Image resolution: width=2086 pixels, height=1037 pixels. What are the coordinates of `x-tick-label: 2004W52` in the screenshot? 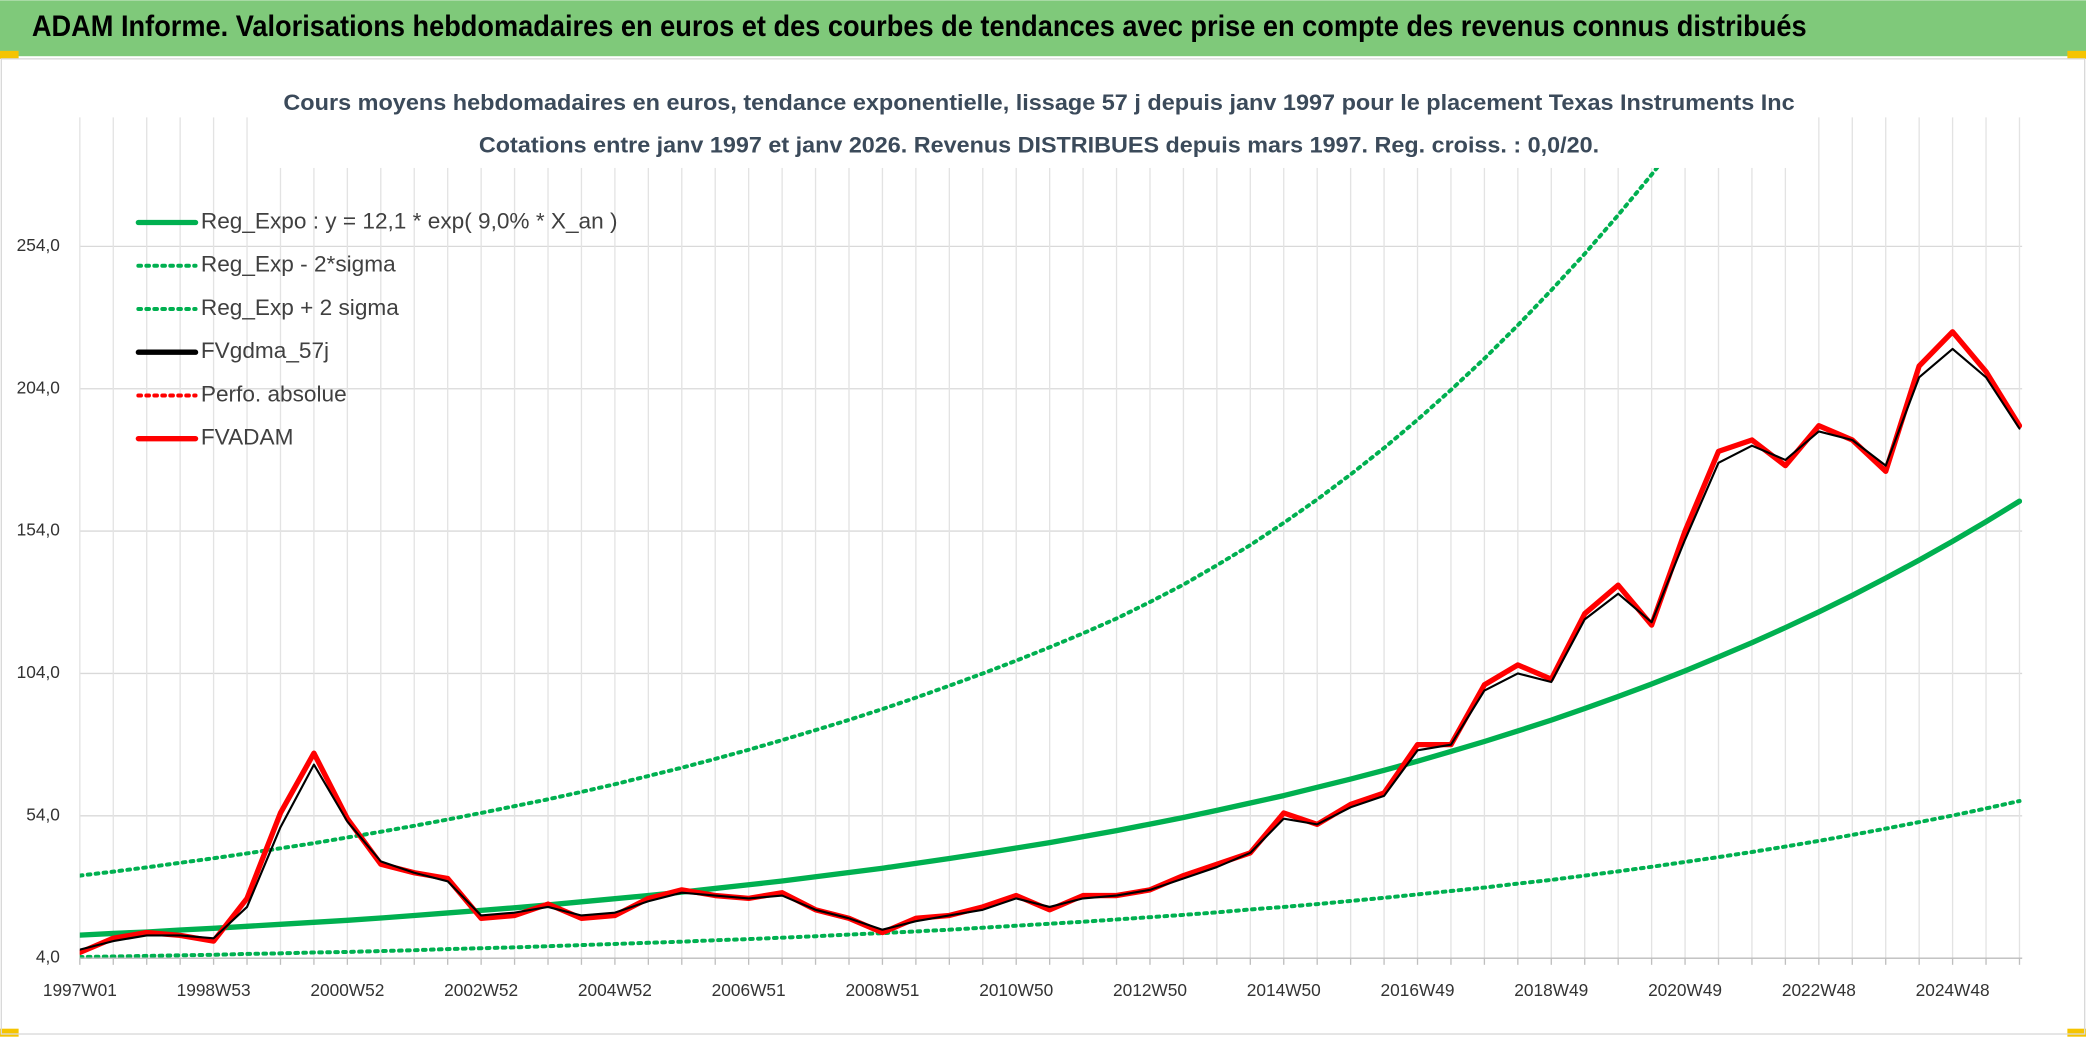 It's located at (615, 990).